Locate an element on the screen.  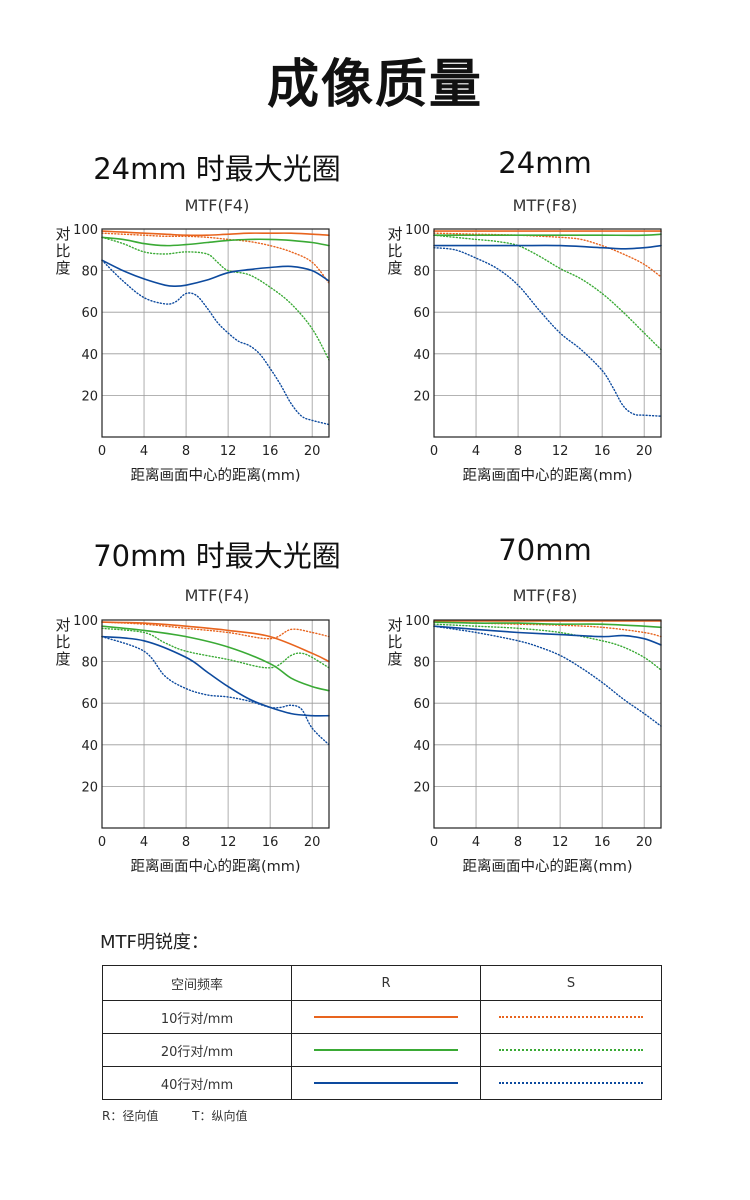
footnote: R：径向值 T：纵向值 is located at coordinates (190, 1115).